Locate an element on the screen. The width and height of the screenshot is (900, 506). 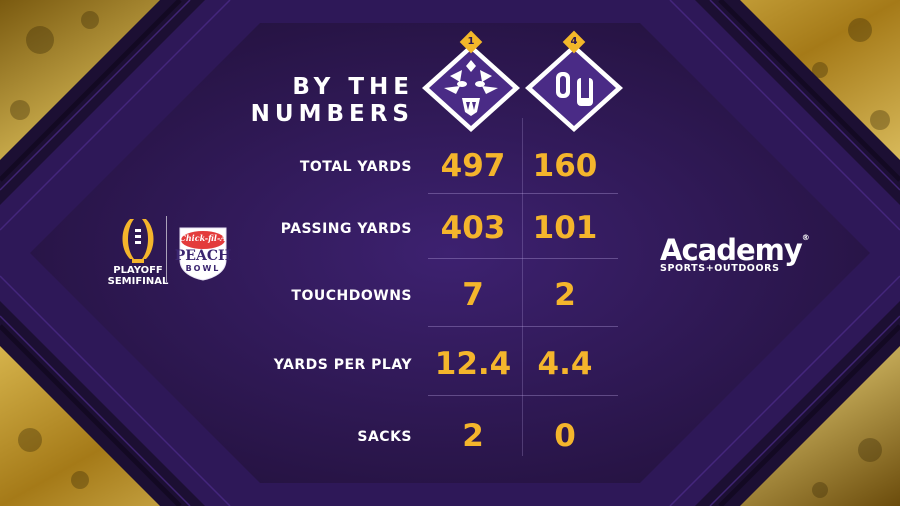
title-line-1: BY THE is located at coordinates (353, 87).